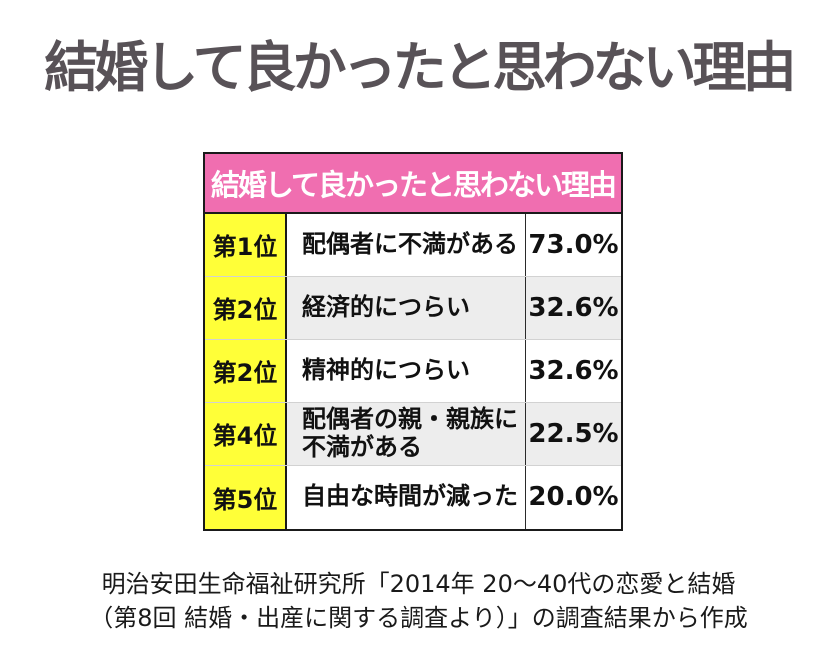 Image resolution: width=837 pixels, height=651 pixels. What do you see at coordinates (413, 183) in the screenshot?
I see `table-header: 結婚して良かったと思わない理由` at bounding box center [413, 183].